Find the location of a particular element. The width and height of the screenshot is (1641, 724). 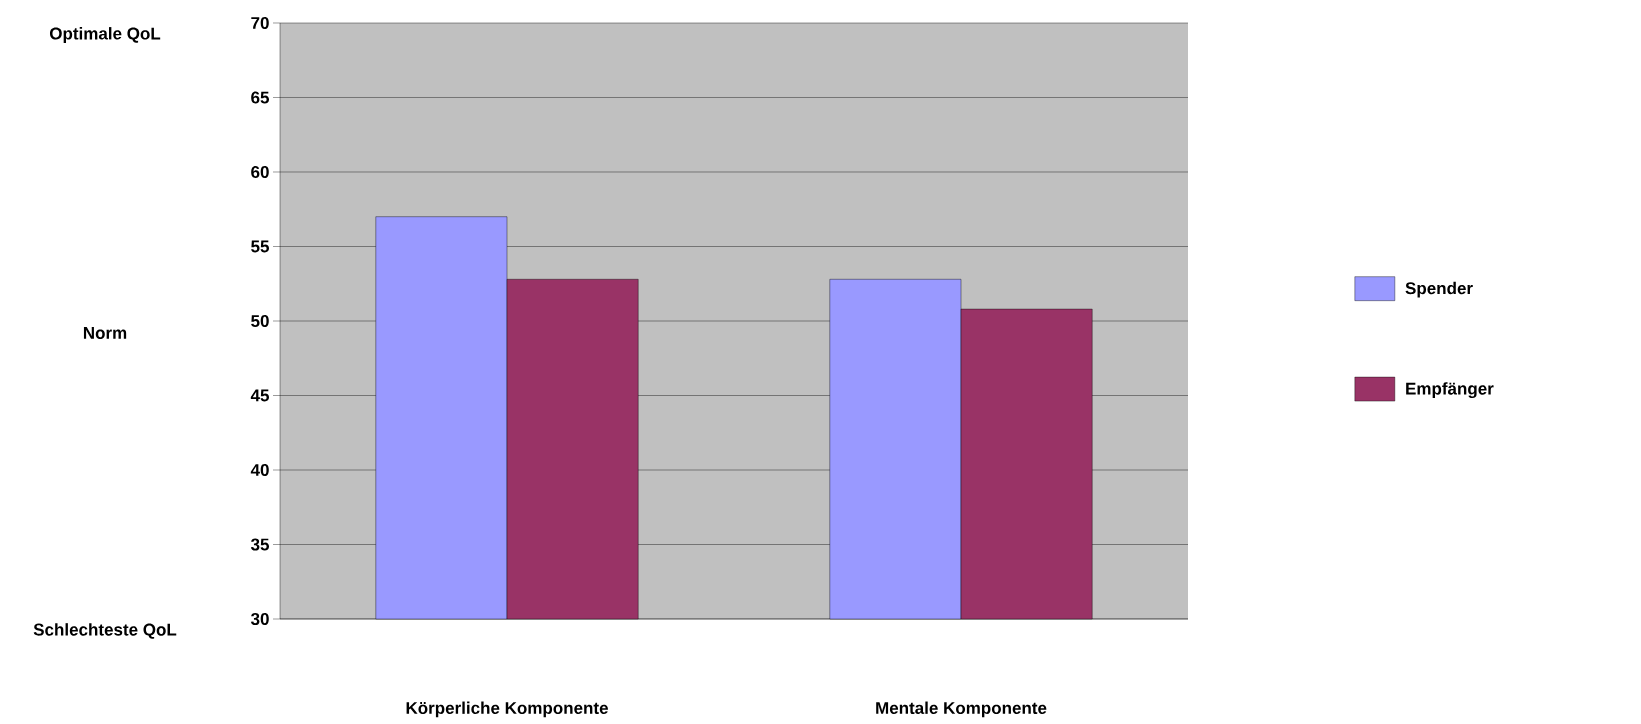

text: Schlechteste QoL is located at coordinates (105, 631).